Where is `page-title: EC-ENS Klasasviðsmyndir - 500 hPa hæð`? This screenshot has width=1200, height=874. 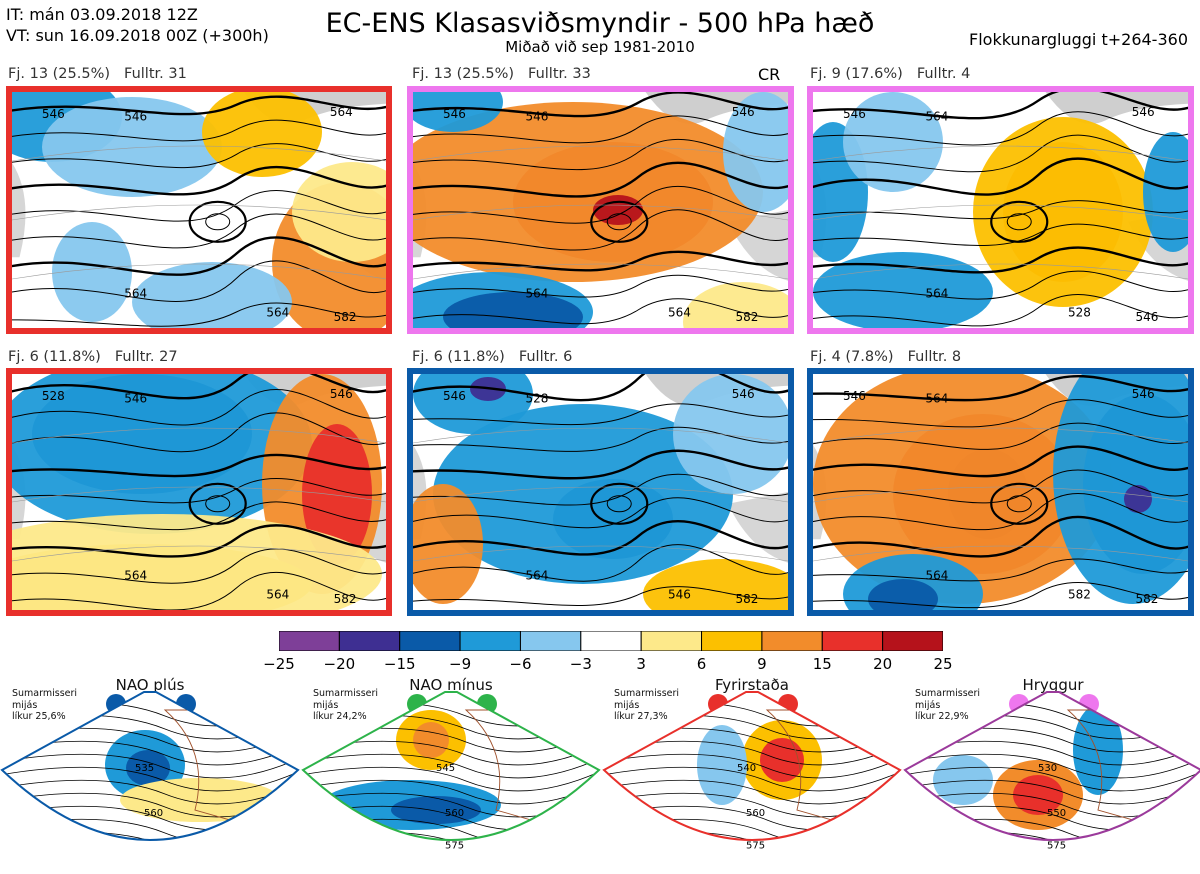
page-title: EC-ENS Klasasviðsmyndir - 500 hPa hæð is located at coordinates (600, 23).